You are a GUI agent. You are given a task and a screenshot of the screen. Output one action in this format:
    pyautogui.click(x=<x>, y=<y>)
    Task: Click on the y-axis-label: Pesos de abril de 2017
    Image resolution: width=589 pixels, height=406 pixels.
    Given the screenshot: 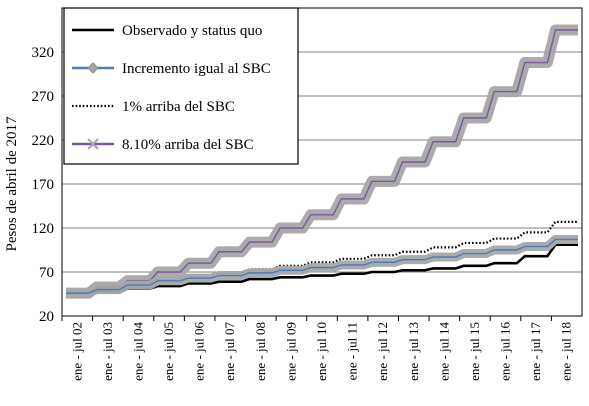 What is the action you would take?
    pyautogui.click(x=12, y=183)
    